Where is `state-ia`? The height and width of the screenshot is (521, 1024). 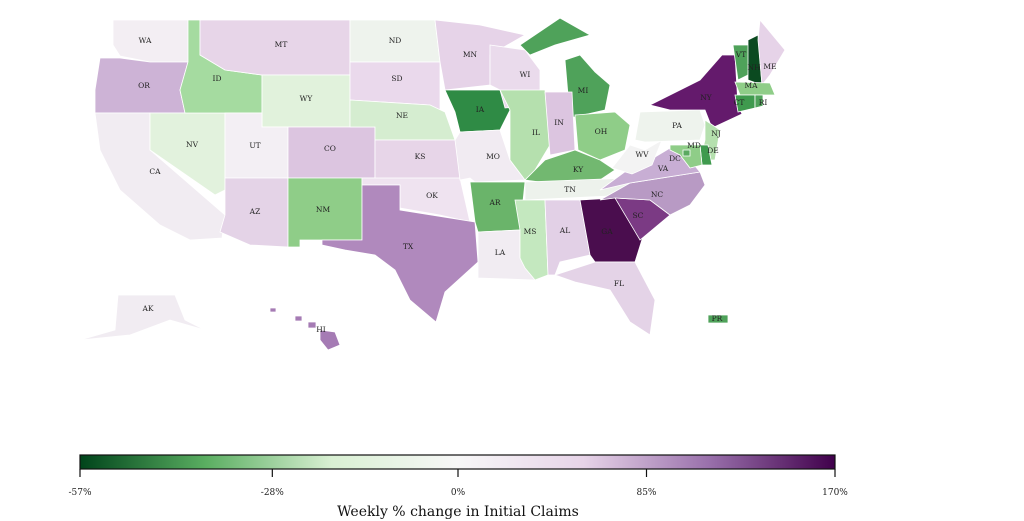
state-ia is located at coordinates (477, 111).